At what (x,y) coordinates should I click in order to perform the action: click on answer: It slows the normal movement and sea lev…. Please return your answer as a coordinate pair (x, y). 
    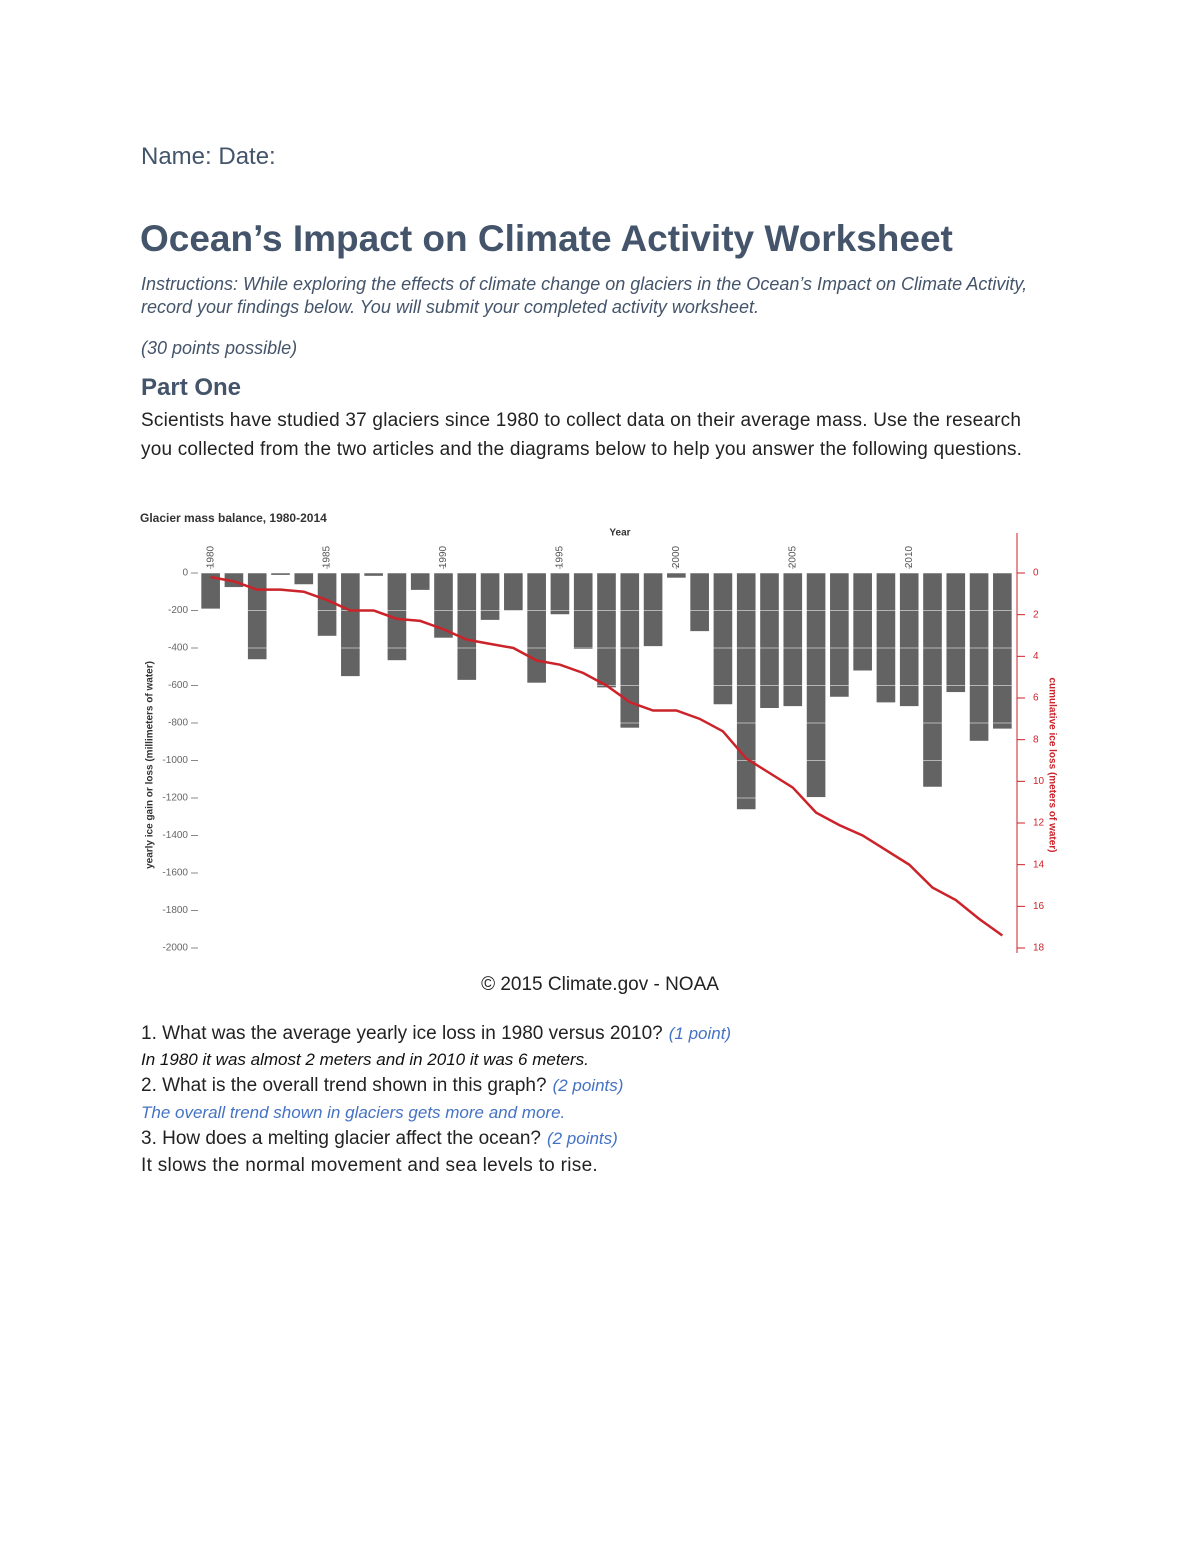
    Looking at the image, I should click on (370, 1165).